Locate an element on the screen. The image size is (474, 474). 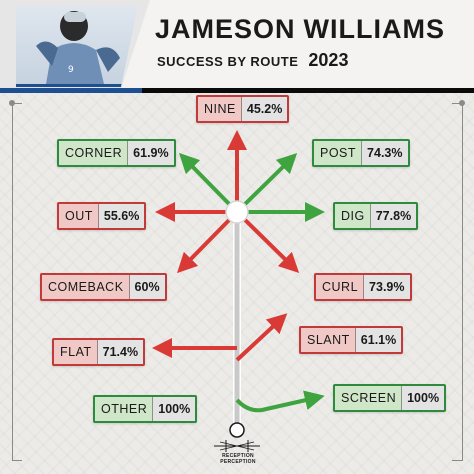
route-box-out: OUT 55.6% is located at coordinates (102, 216).